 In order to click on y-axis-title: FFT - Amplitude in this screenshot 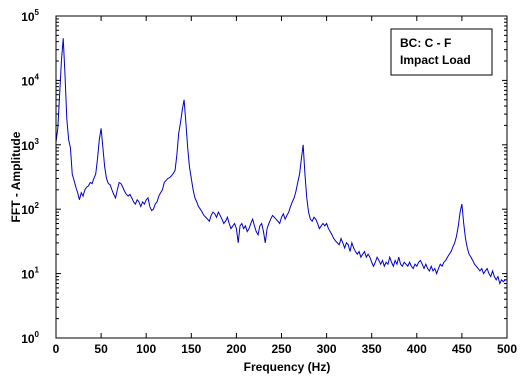, I will do `click(16, 176)`.